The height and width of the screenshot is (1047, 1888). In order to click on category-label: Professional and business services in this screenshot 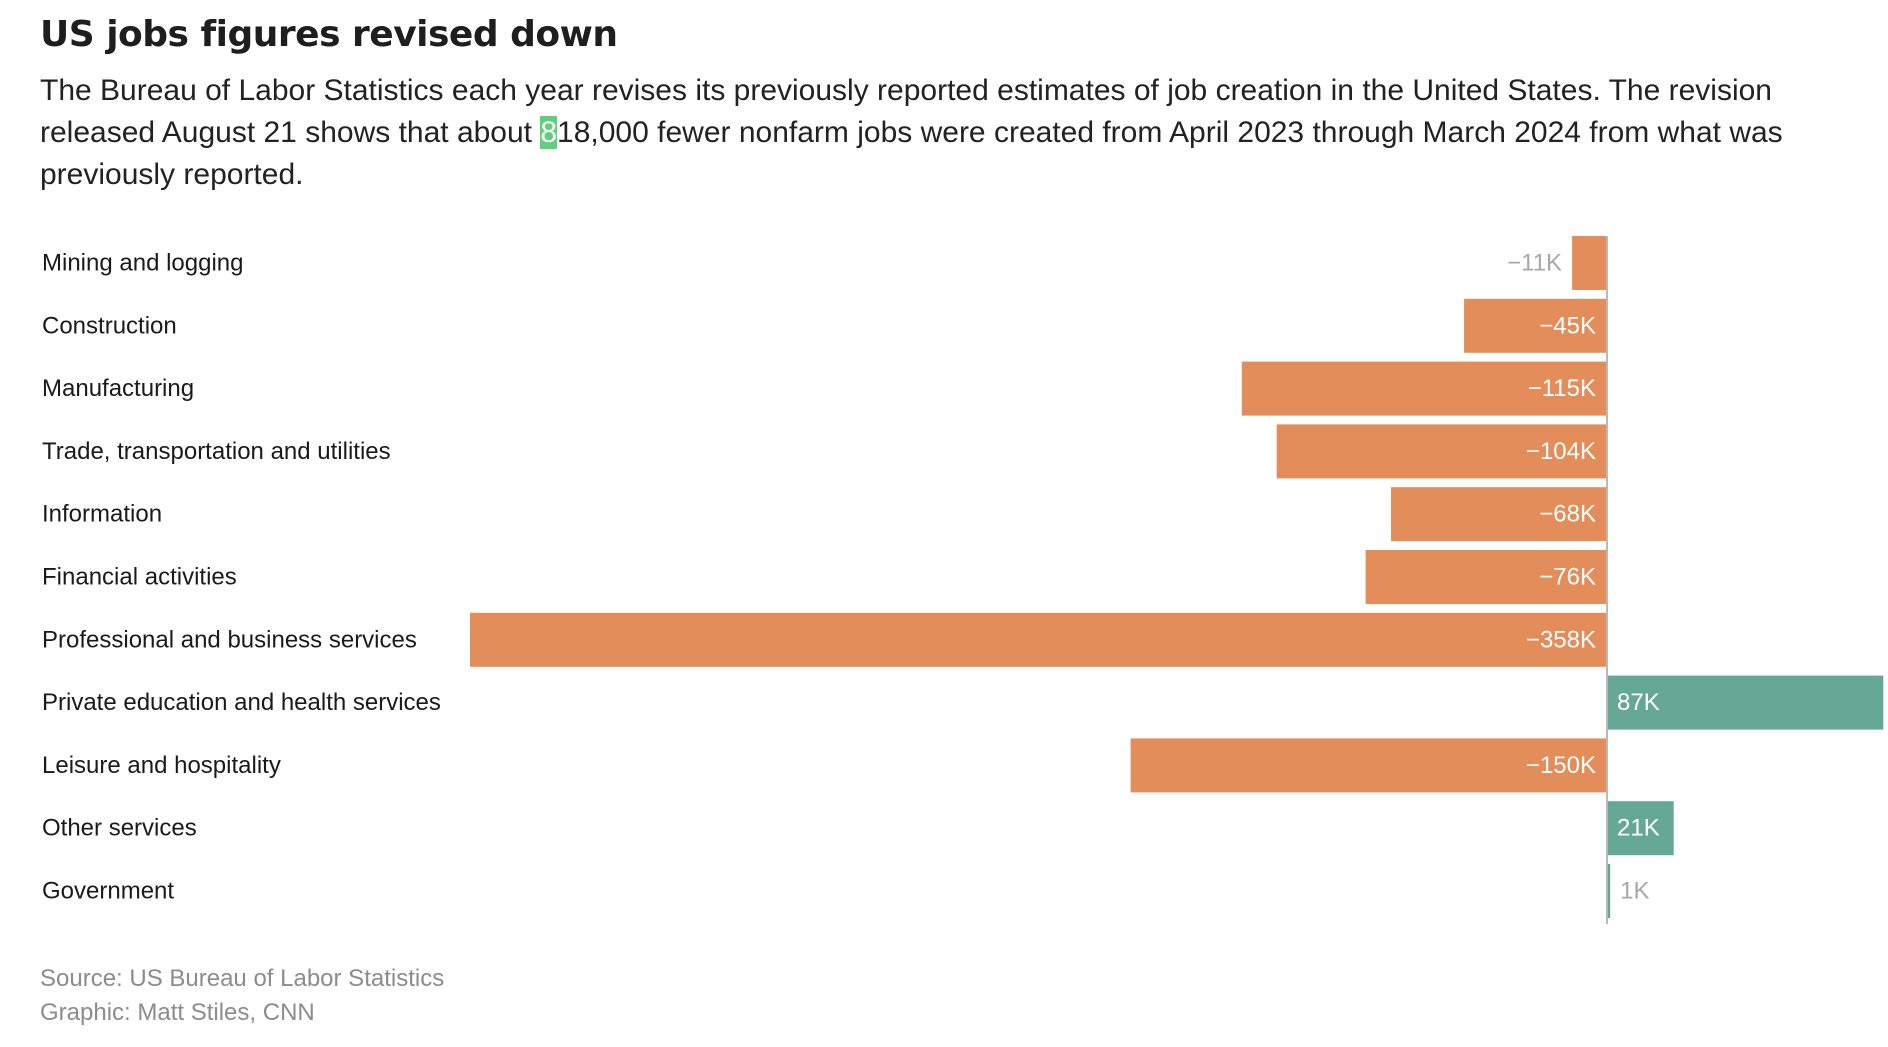, I will do `click(229, 639)`.